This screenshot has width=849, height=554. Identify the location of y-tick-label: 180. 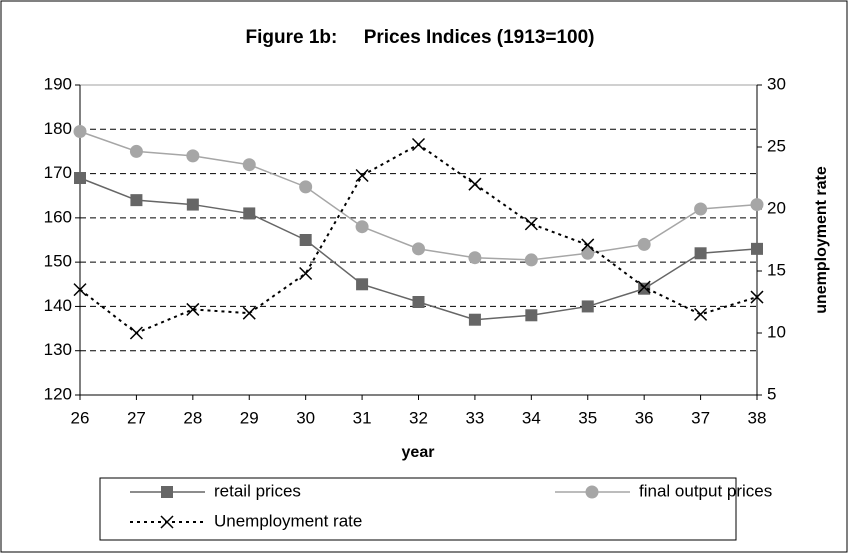
(58, 128).